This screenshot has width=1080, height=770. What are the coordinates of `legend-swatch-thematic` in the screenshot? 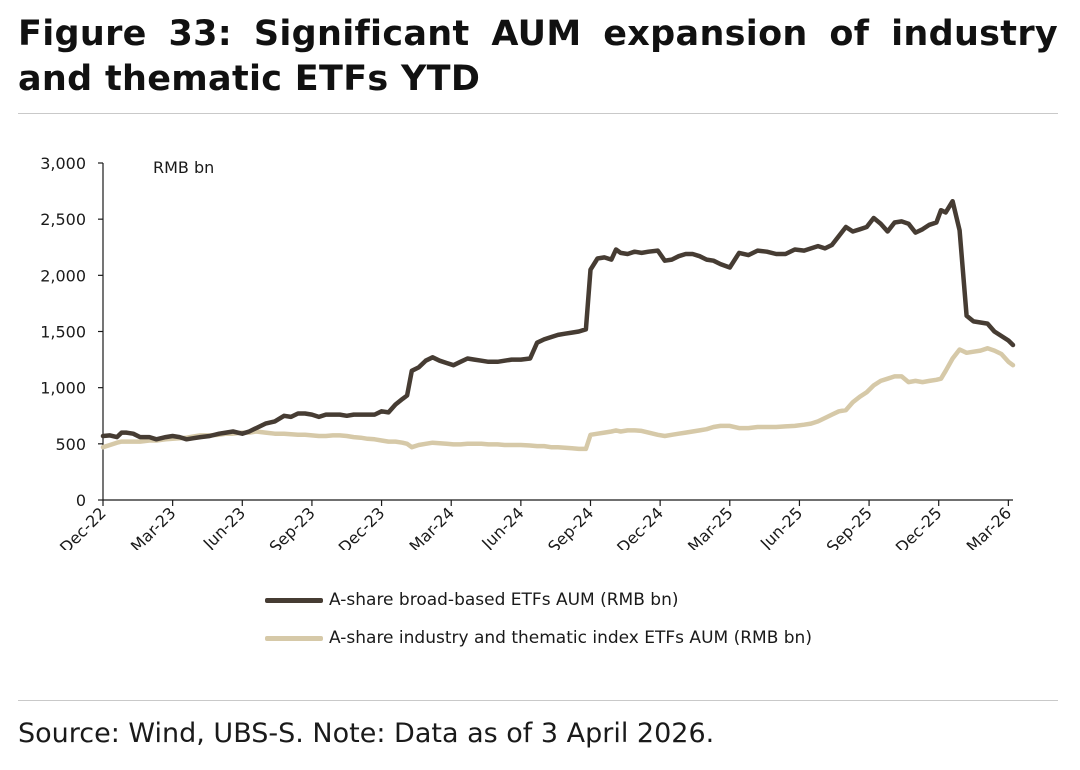 It's located at (294, 638).